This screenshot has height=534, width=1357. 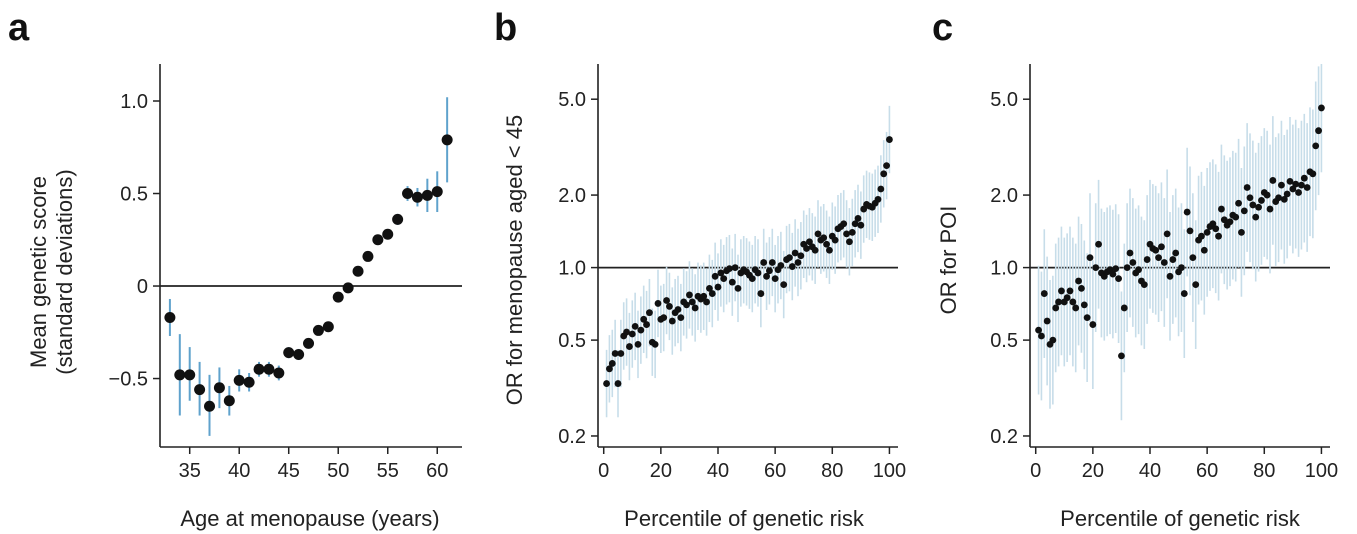 What do you see at coordinates (1150, 471) in the screenshot?
I see `panel-c-xtick-label: 40` at bounding box center [1150, 471].